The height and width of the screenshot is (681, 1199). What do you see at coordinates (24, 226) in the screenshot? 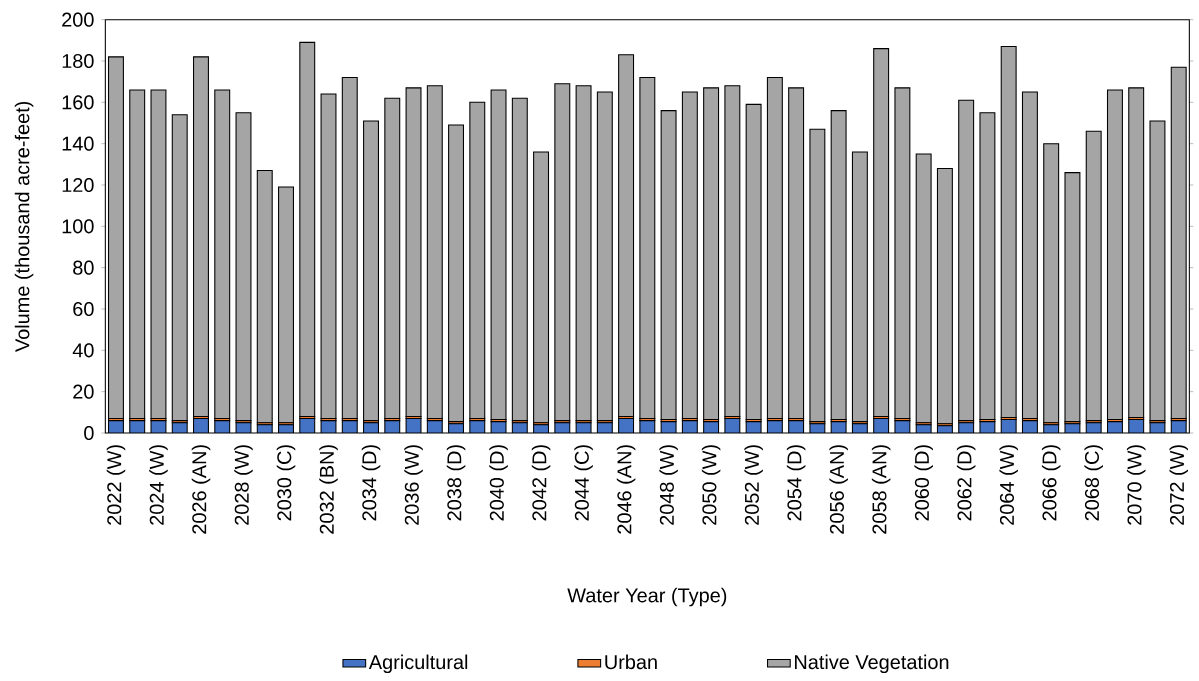
I see `y-axis-title: Volume (thousand acre-feet)` at bounding box center [24, 226].